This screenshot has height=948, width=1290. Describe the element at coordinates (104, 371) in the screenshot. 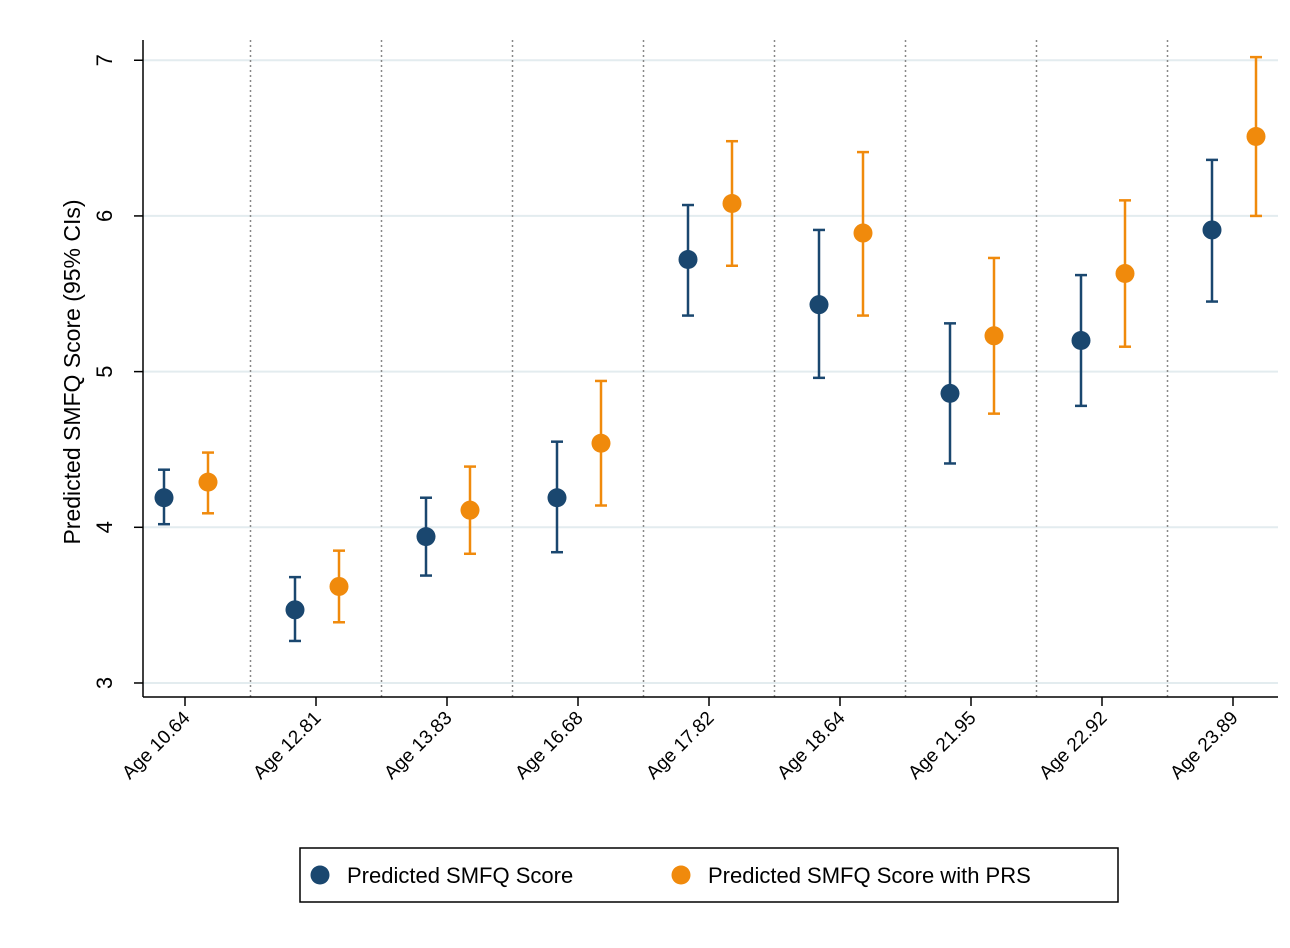

I see `y-tick-label: 5` at that location.